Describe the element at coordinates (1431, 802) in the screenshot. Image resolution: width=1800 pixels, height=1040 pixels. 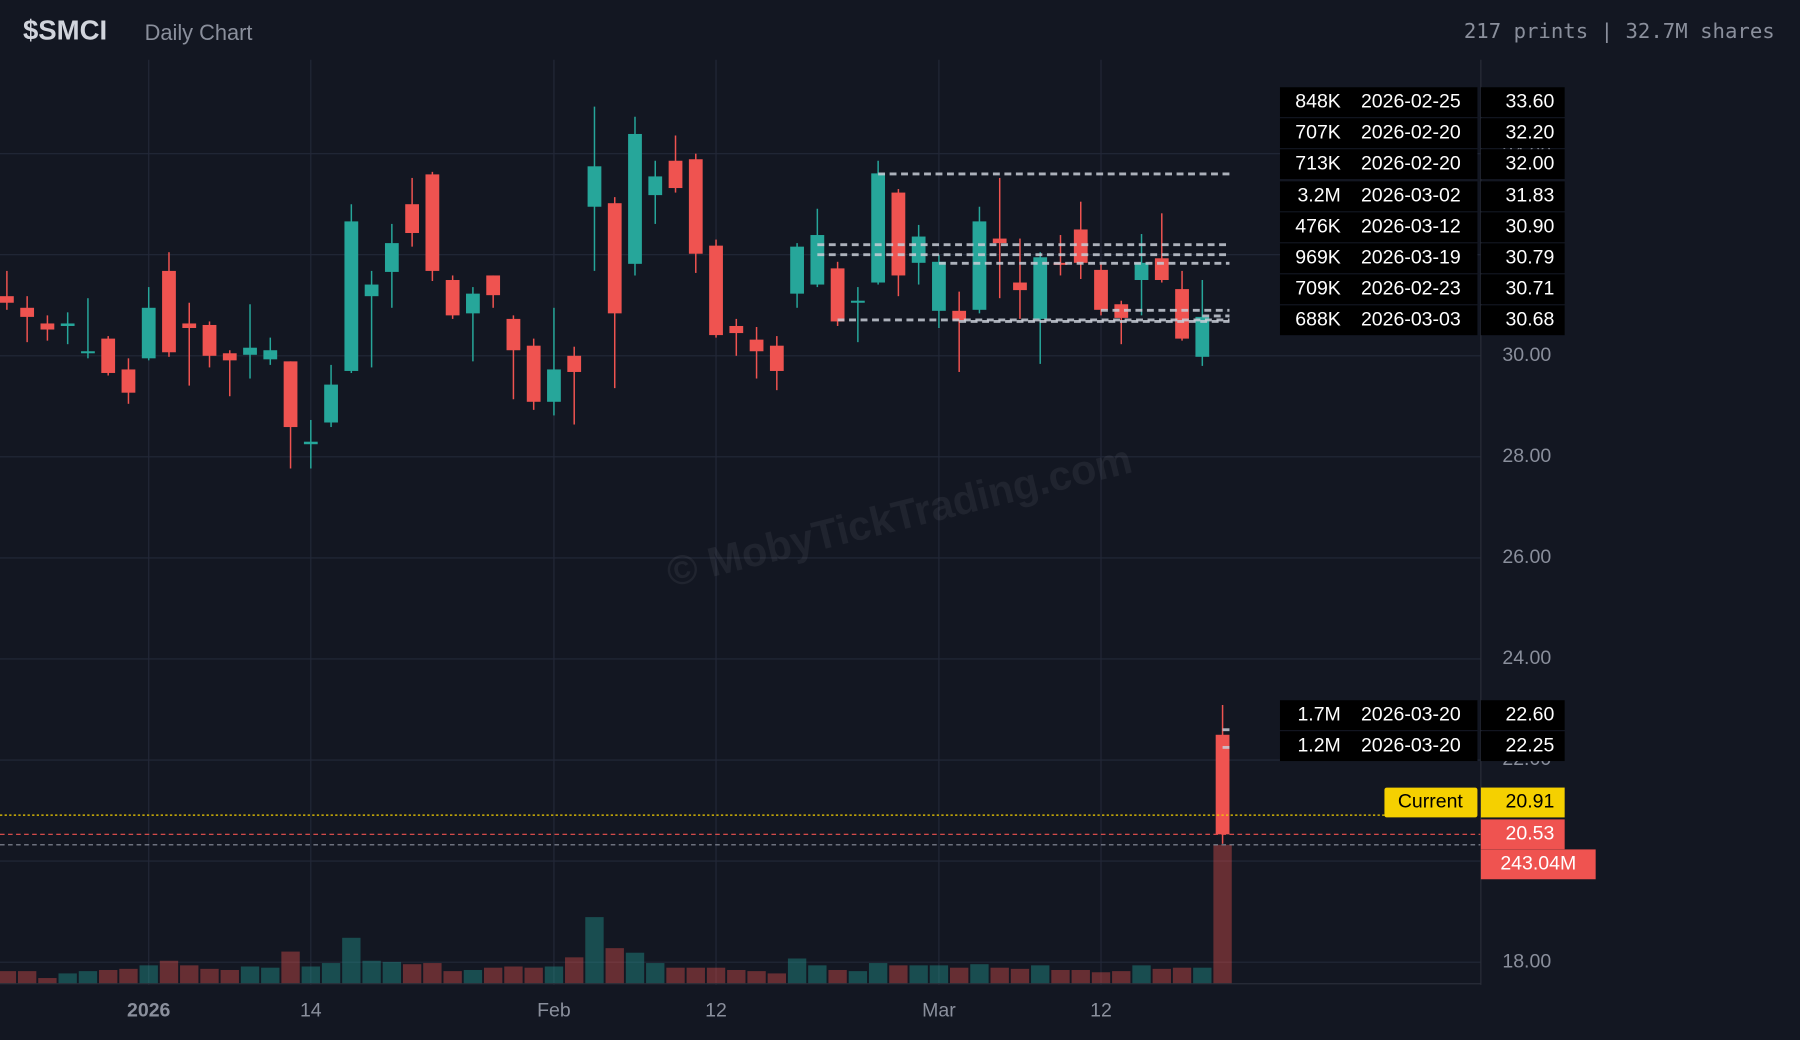
I see `current-name: Current` at that location.